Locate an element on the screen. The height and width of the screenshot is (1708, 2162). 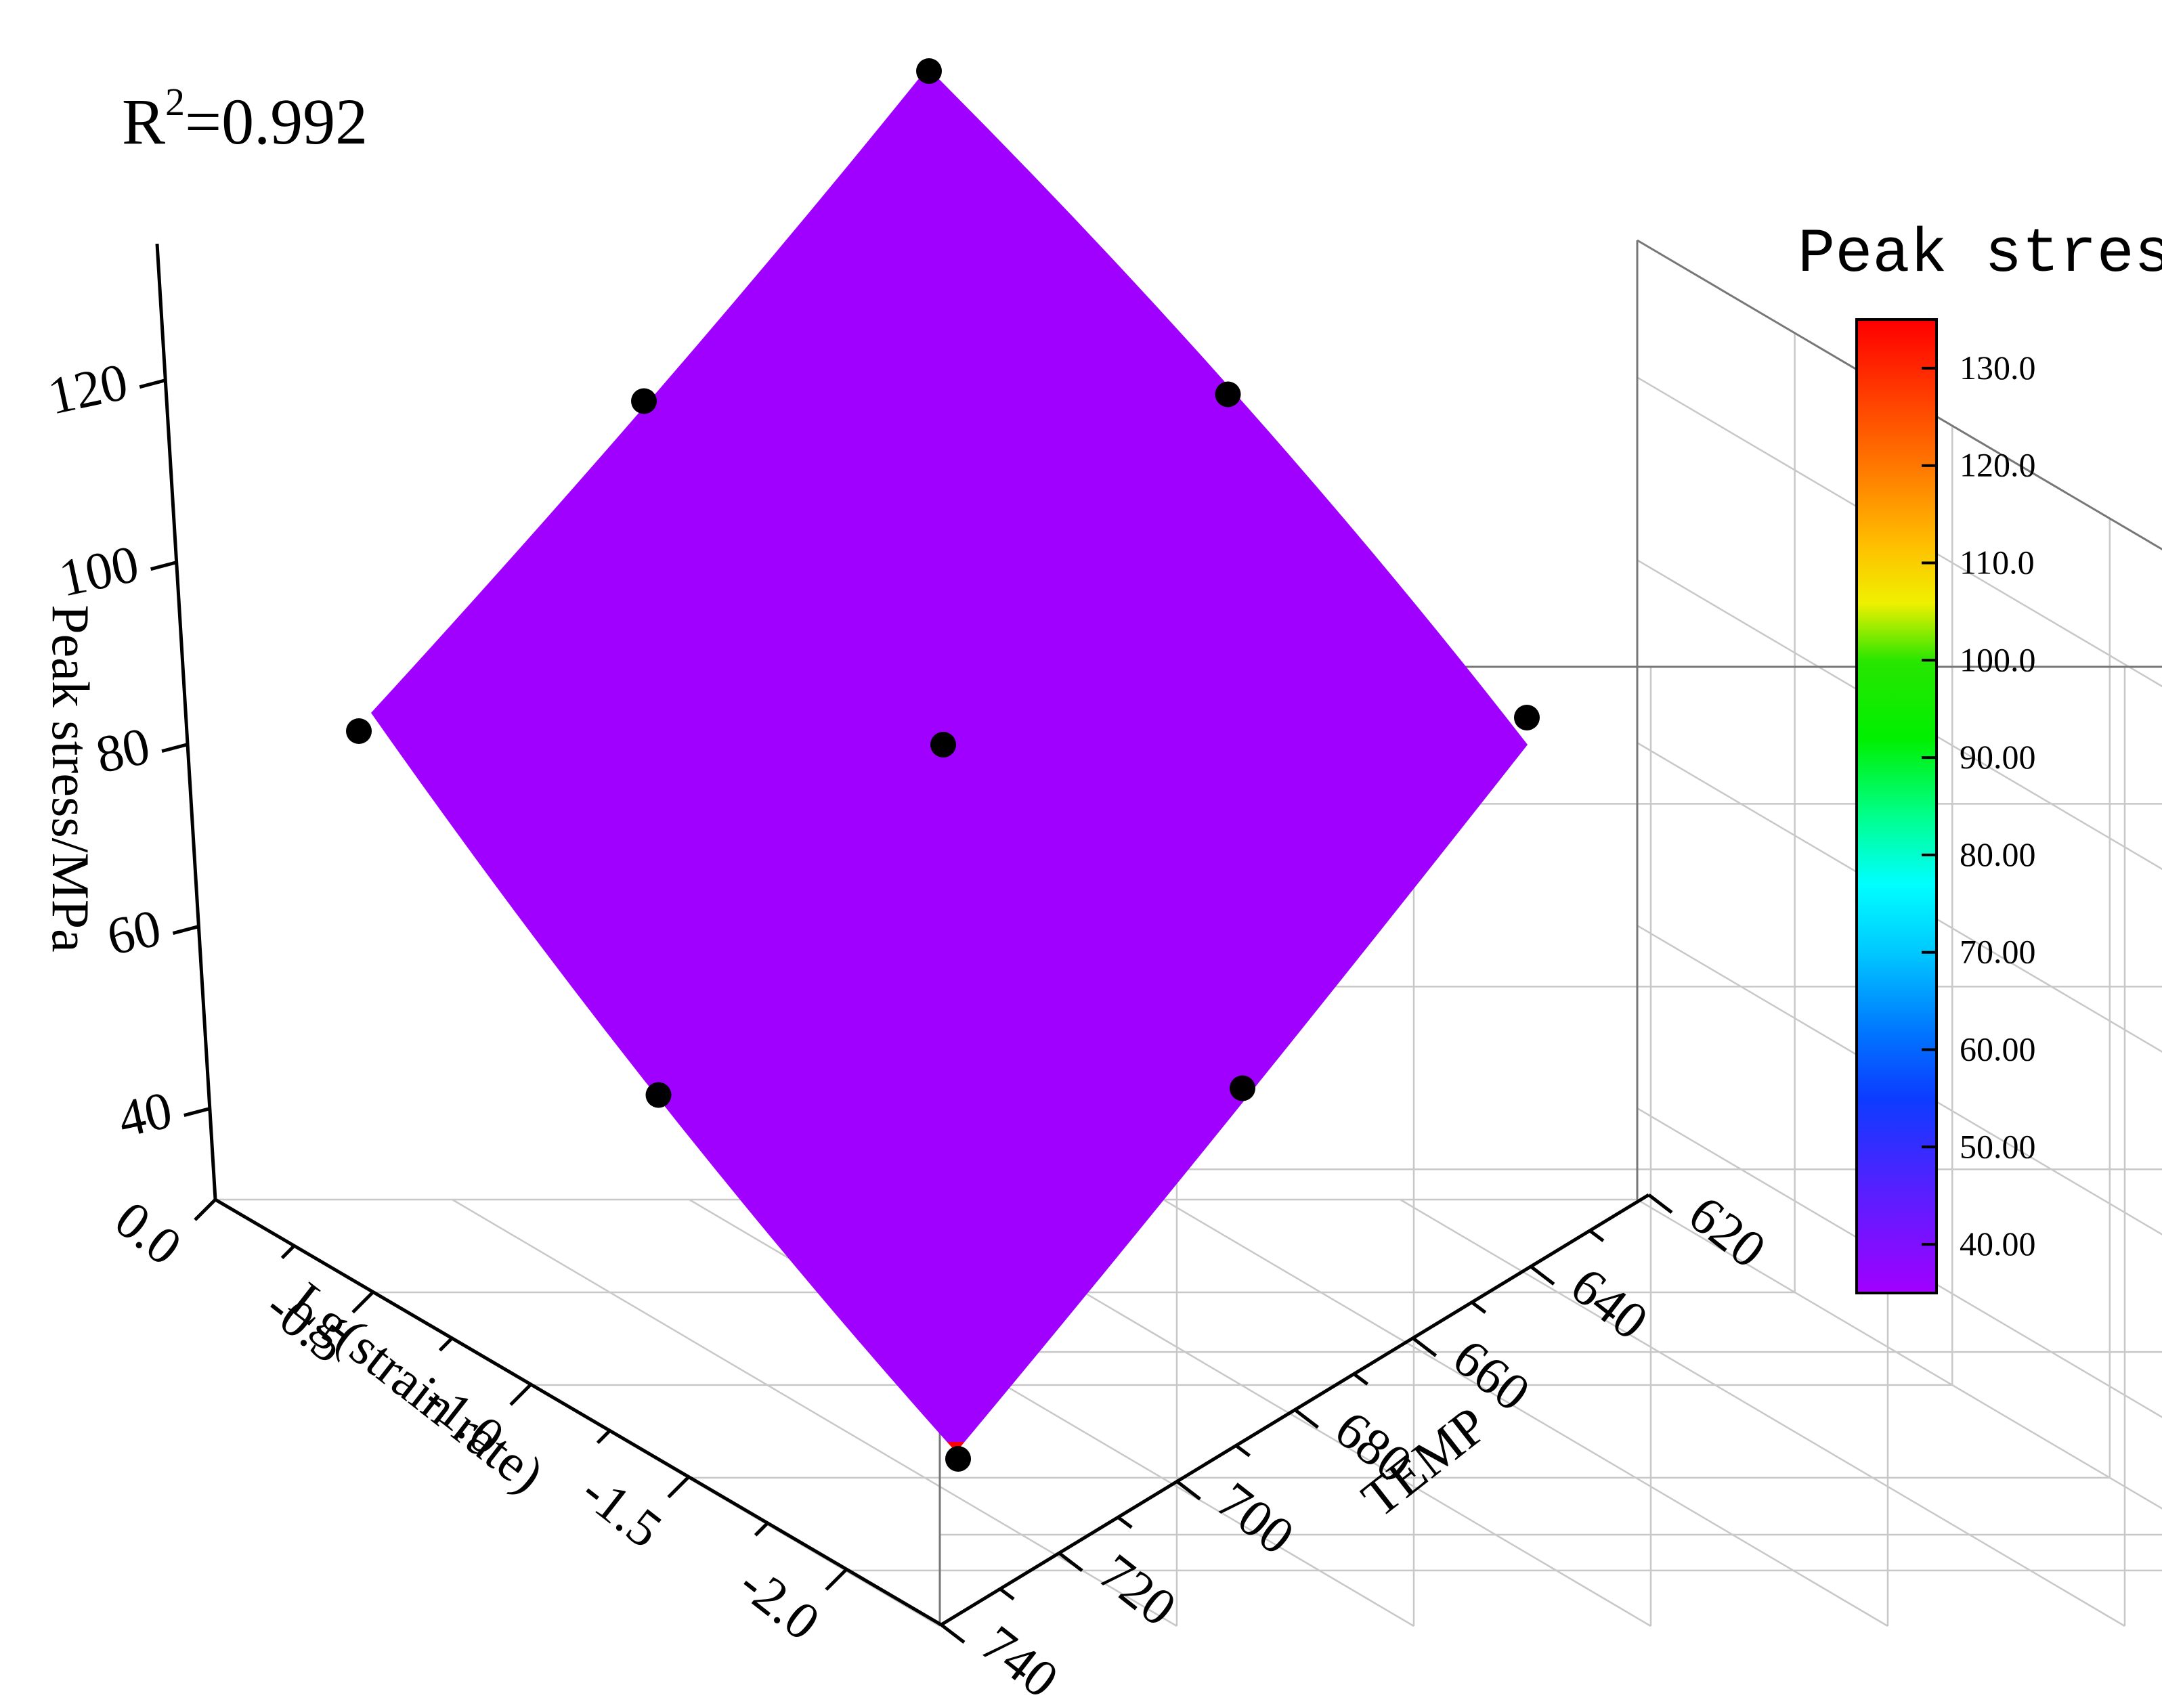
colorbar is located at coordinates (1896, 806).